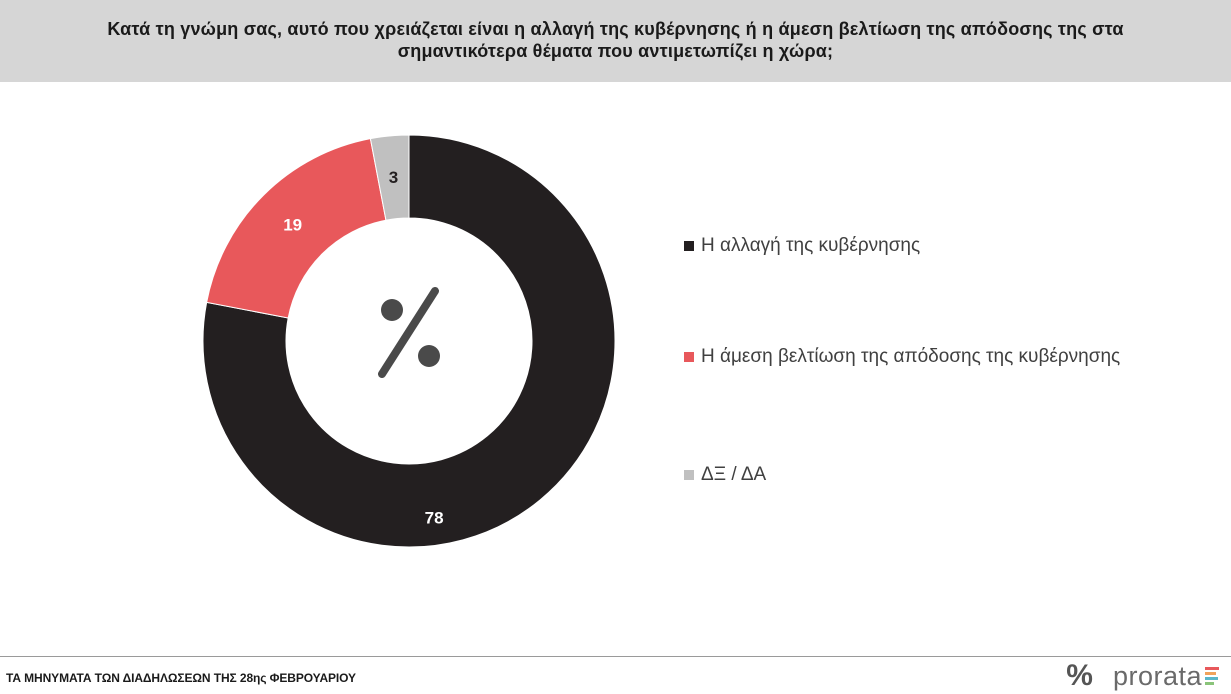 The image size is (1231, 694). I want to click on legend-item: ΔΞ / ΔΑ, so click(725, 475).